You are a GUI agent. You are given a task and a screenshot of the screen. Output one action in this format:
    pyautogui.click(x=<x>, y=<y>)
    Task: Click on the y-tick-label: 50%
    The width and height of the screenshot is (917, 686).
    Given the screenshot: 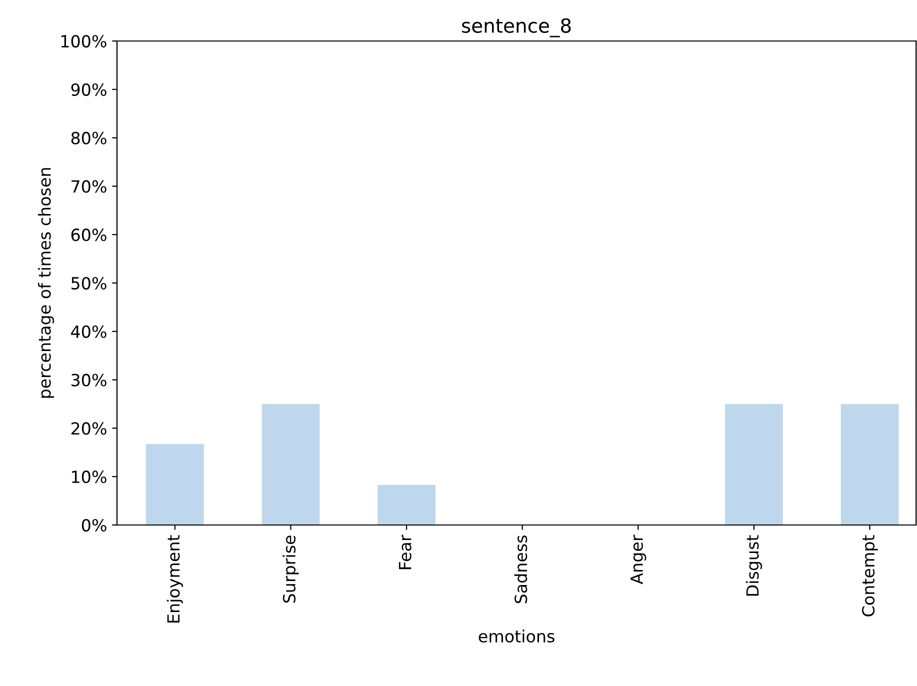 What is the action you would take?
    pyautogui.click(x=89, y=283)
    